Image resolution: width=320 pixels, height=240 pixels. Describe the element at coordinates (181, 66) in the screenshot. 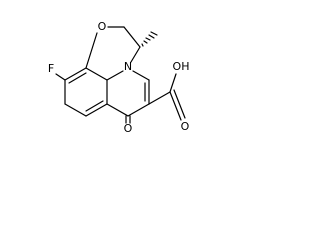

I see `atom-label: OH` at that location.